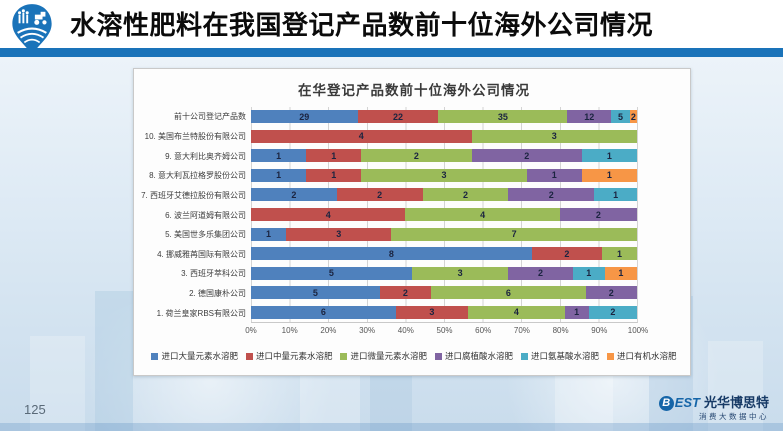  Describe the element at coordinates (334, 156) in the screenshot. I see `bar-segment-medium: 1` at that location.